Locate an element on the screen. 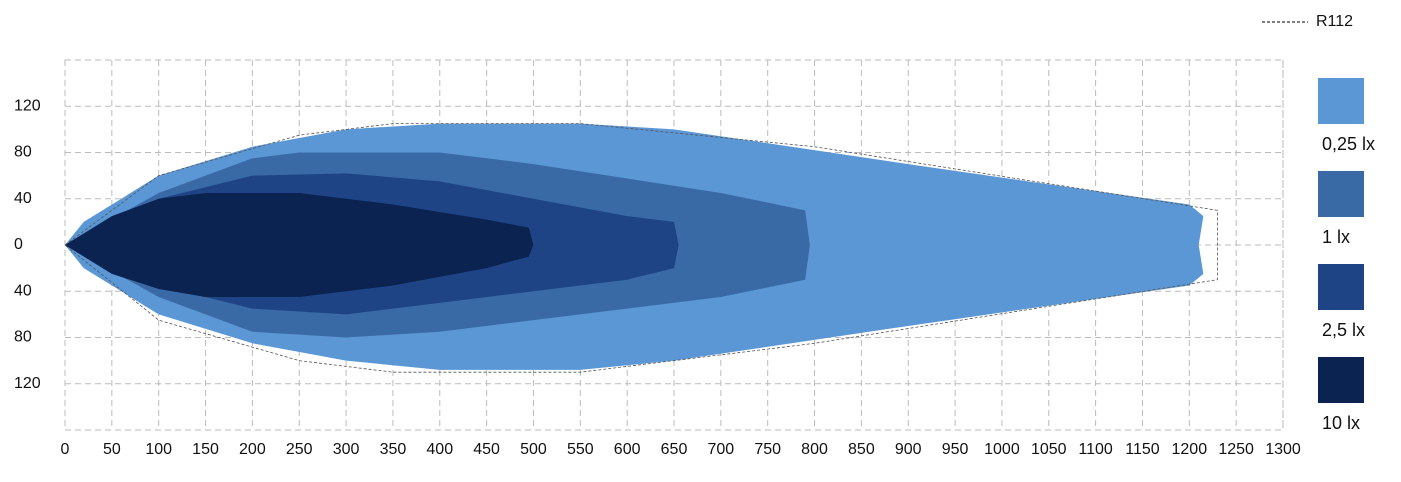 The image size is (1401, 482). y-tick-label: 0 is located at coordinates (18, 244).